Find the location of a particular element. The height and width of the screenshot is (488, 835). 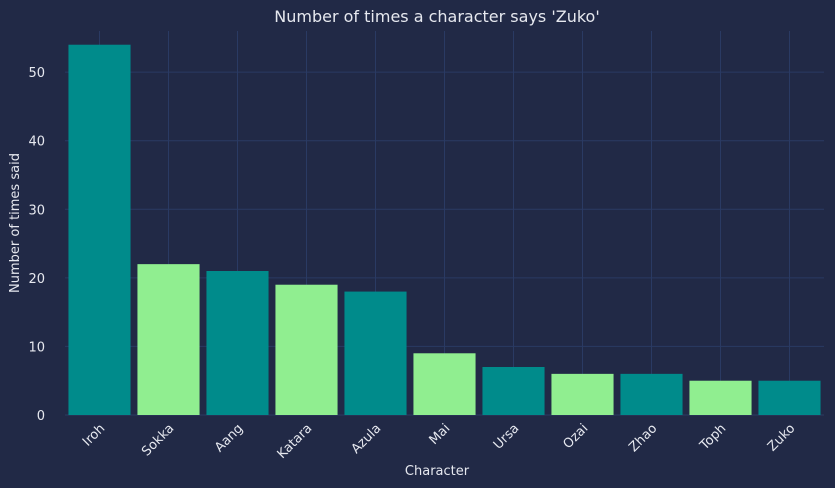

bar-ursa is located at coordinates (513, 391).